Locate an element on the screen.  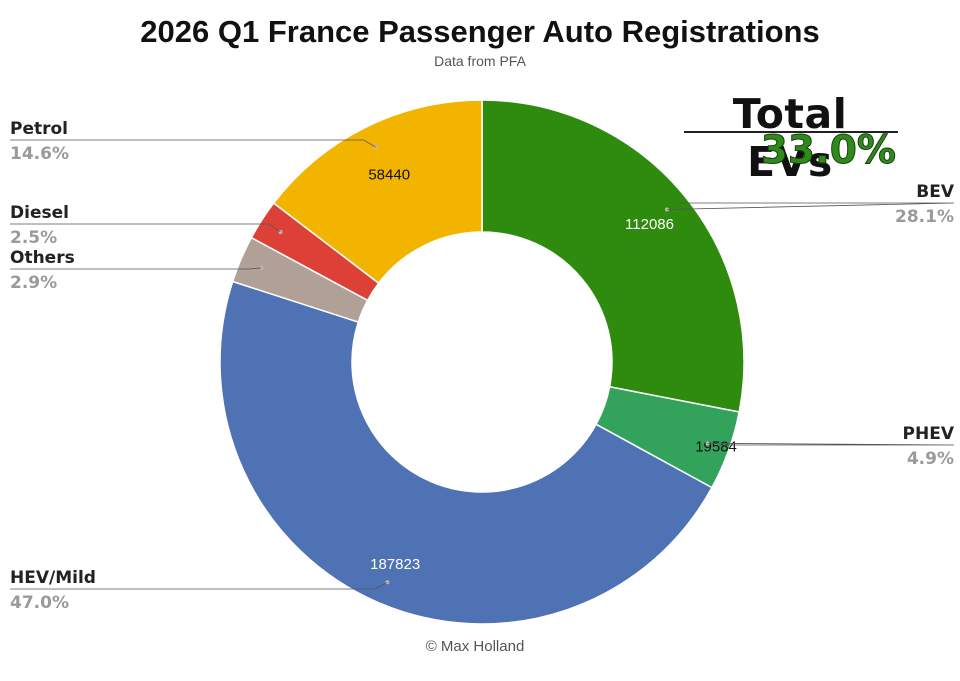
leader-line-hev-mild is located at coordinates (199, 585).